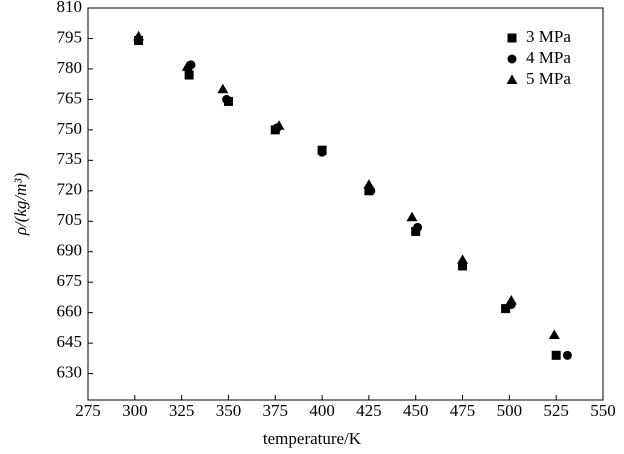 This screenshot has height=454, width=624. What do you see at coordinates (70, 250) in the screenshot?
I see `y-tick-label: 690` at bounding box center [70, 250].